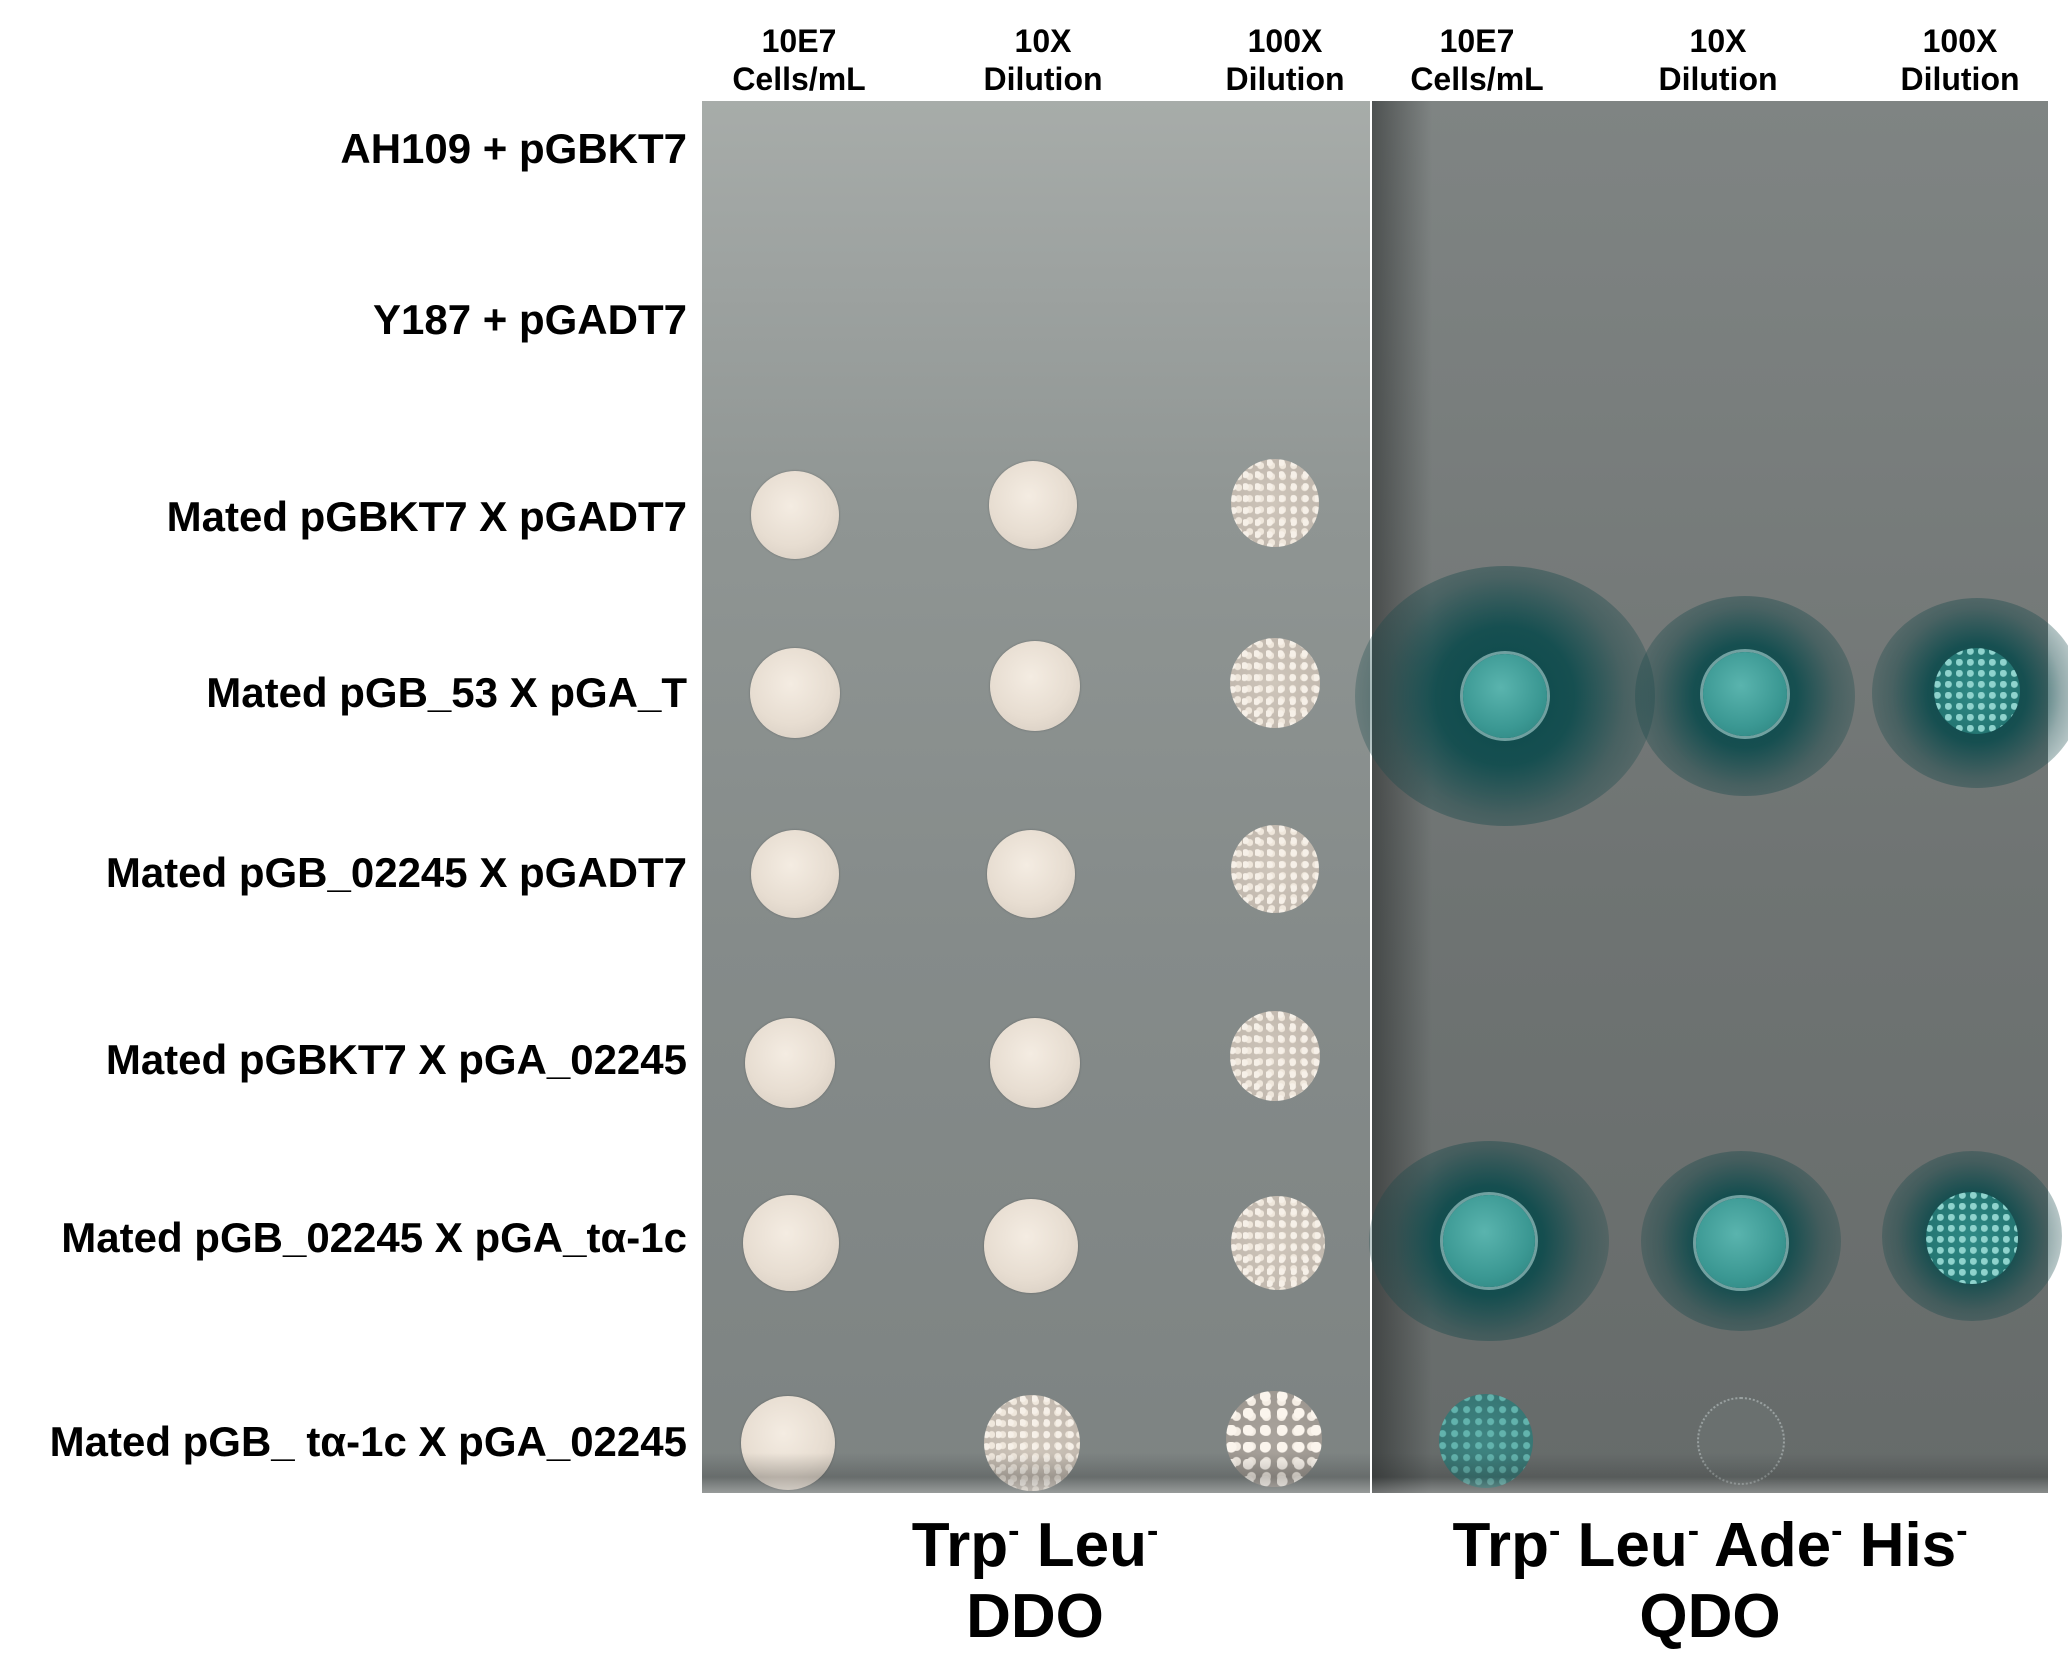  I want to click on col-header-ddo-100x: 100X Dilution, so click(1285, 60).